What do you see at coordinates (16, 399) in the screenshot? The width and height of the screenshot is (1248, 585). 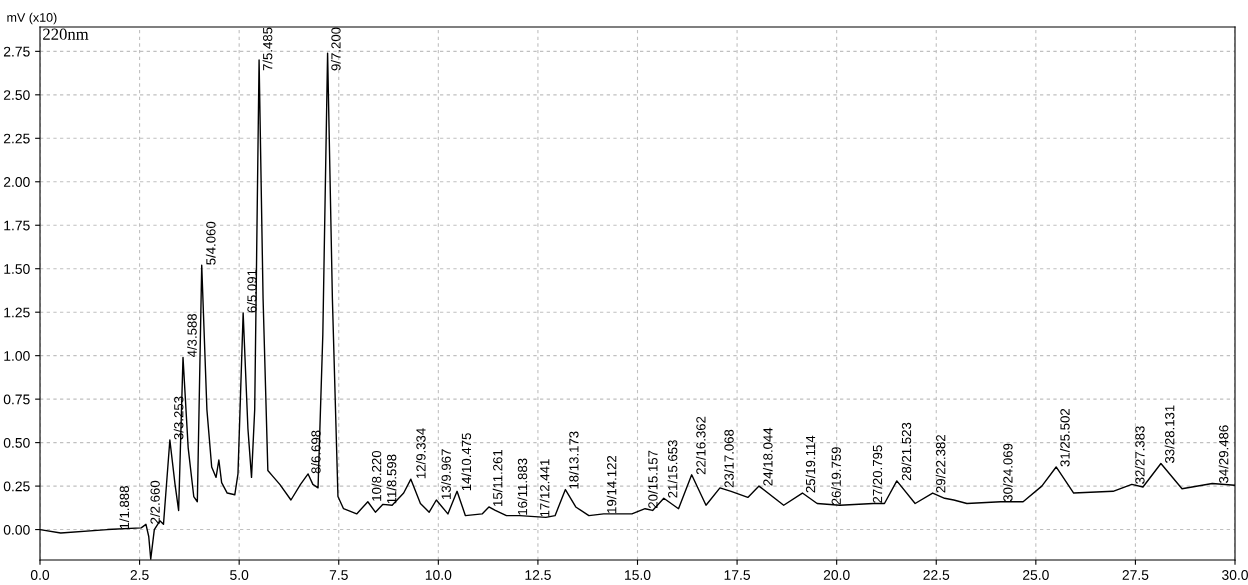 I see `y-tick-label: 0.75` at bounding box center [16, 399].